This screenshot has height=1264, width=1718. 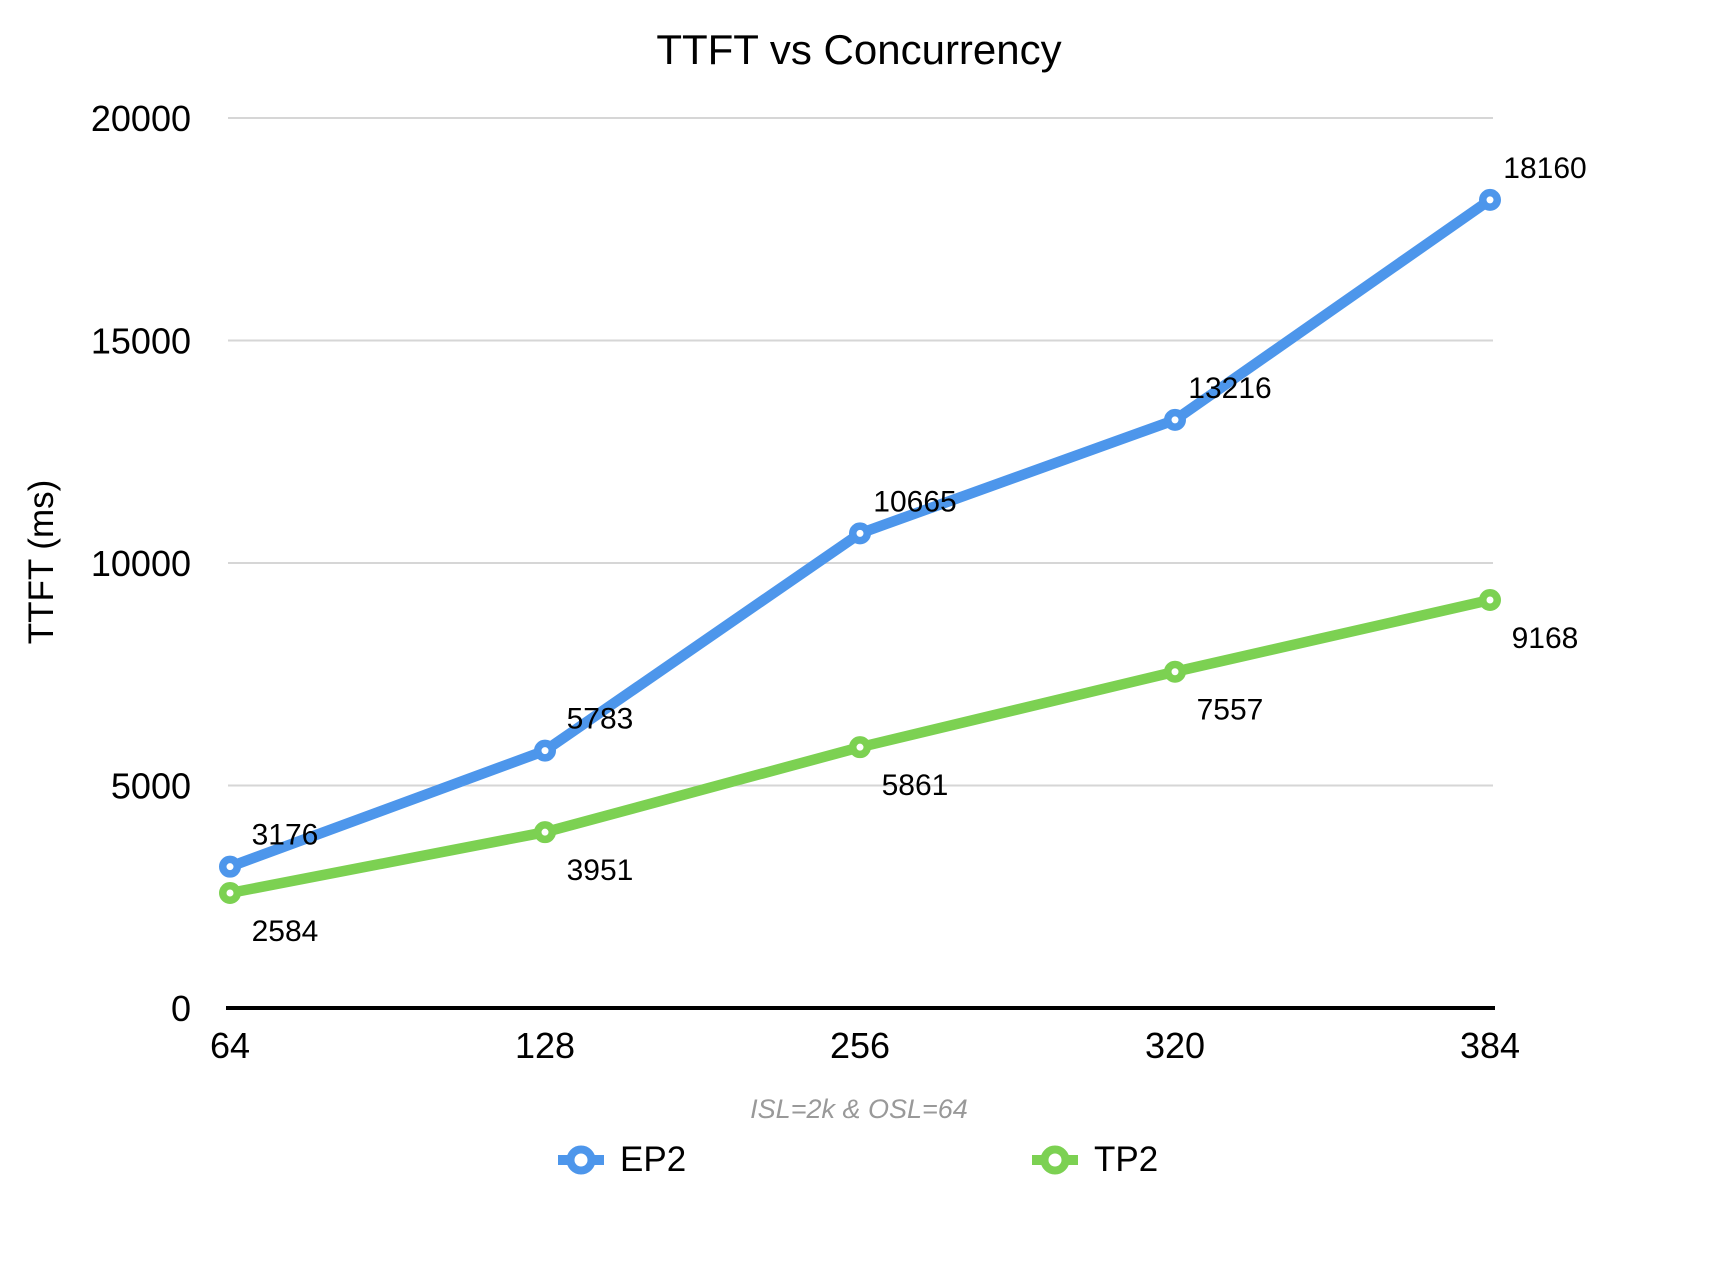 What do you see at coordinates (915, 785) in the screenshot?
I see `data-point-label-tp2: 5861` at bounding box center [915, 785].